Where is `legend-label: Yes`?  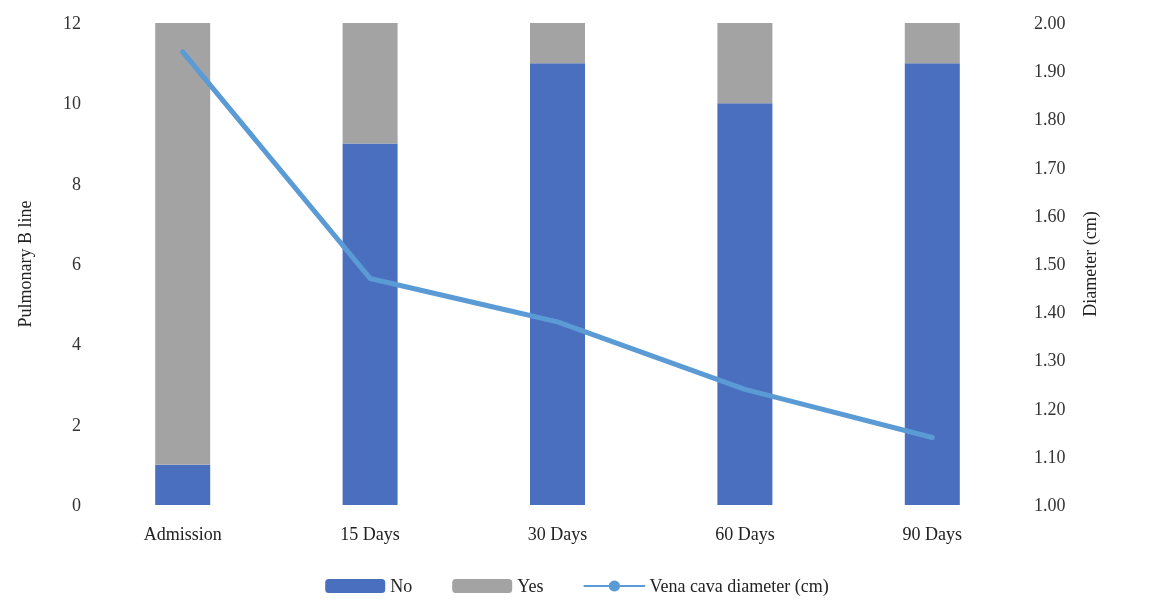
legend-label: Yes is located at coordinates (530, 586).